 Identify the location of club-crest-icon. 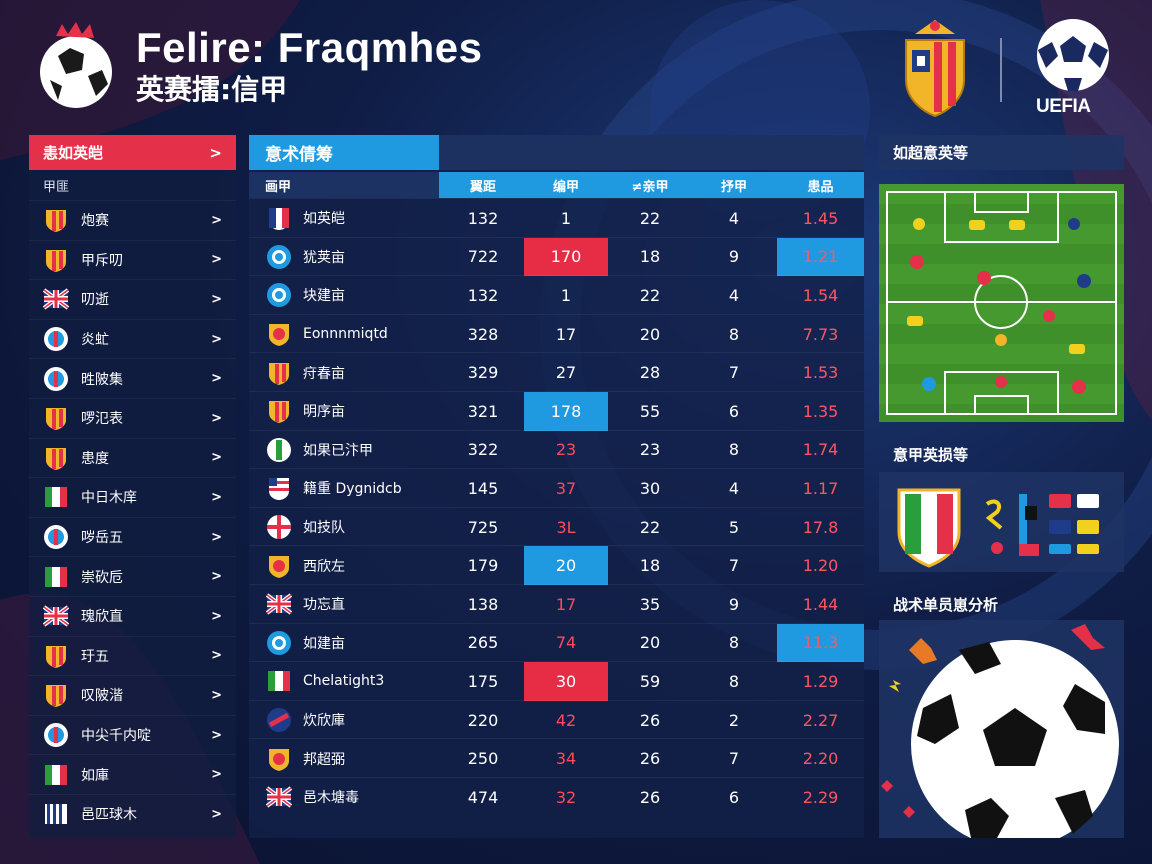
(935, 69).